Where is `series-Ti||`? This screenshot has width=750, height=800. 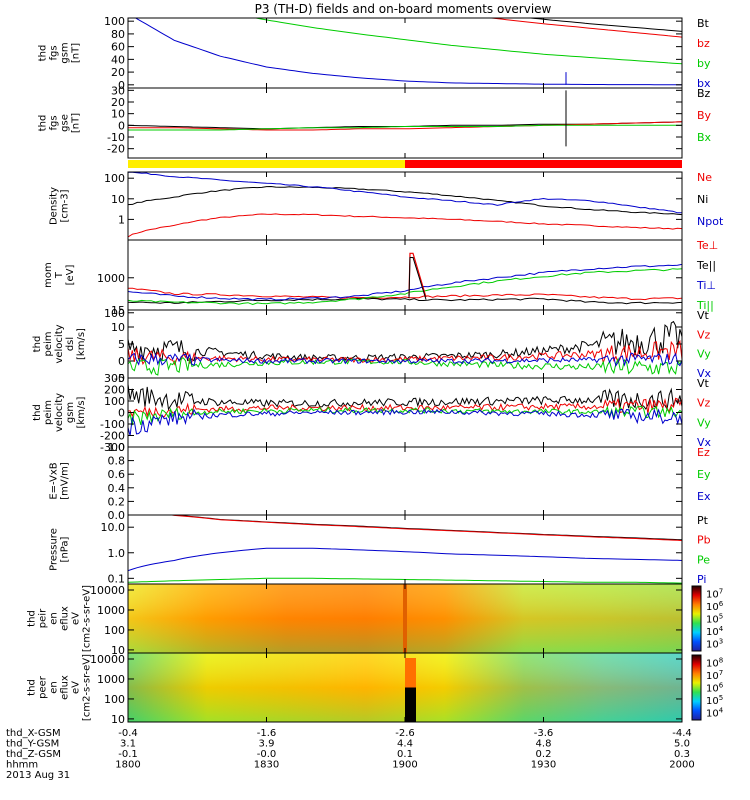 series-Ti|| is located at coordinates (405, 287).